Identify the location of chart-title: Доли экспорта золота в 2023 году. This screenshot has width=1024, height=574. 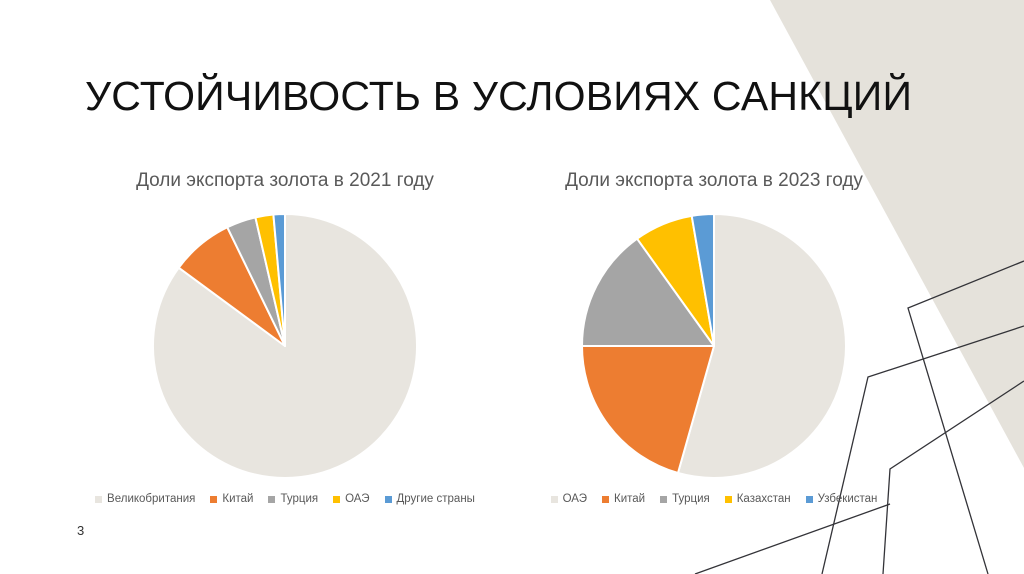
(714, 180).